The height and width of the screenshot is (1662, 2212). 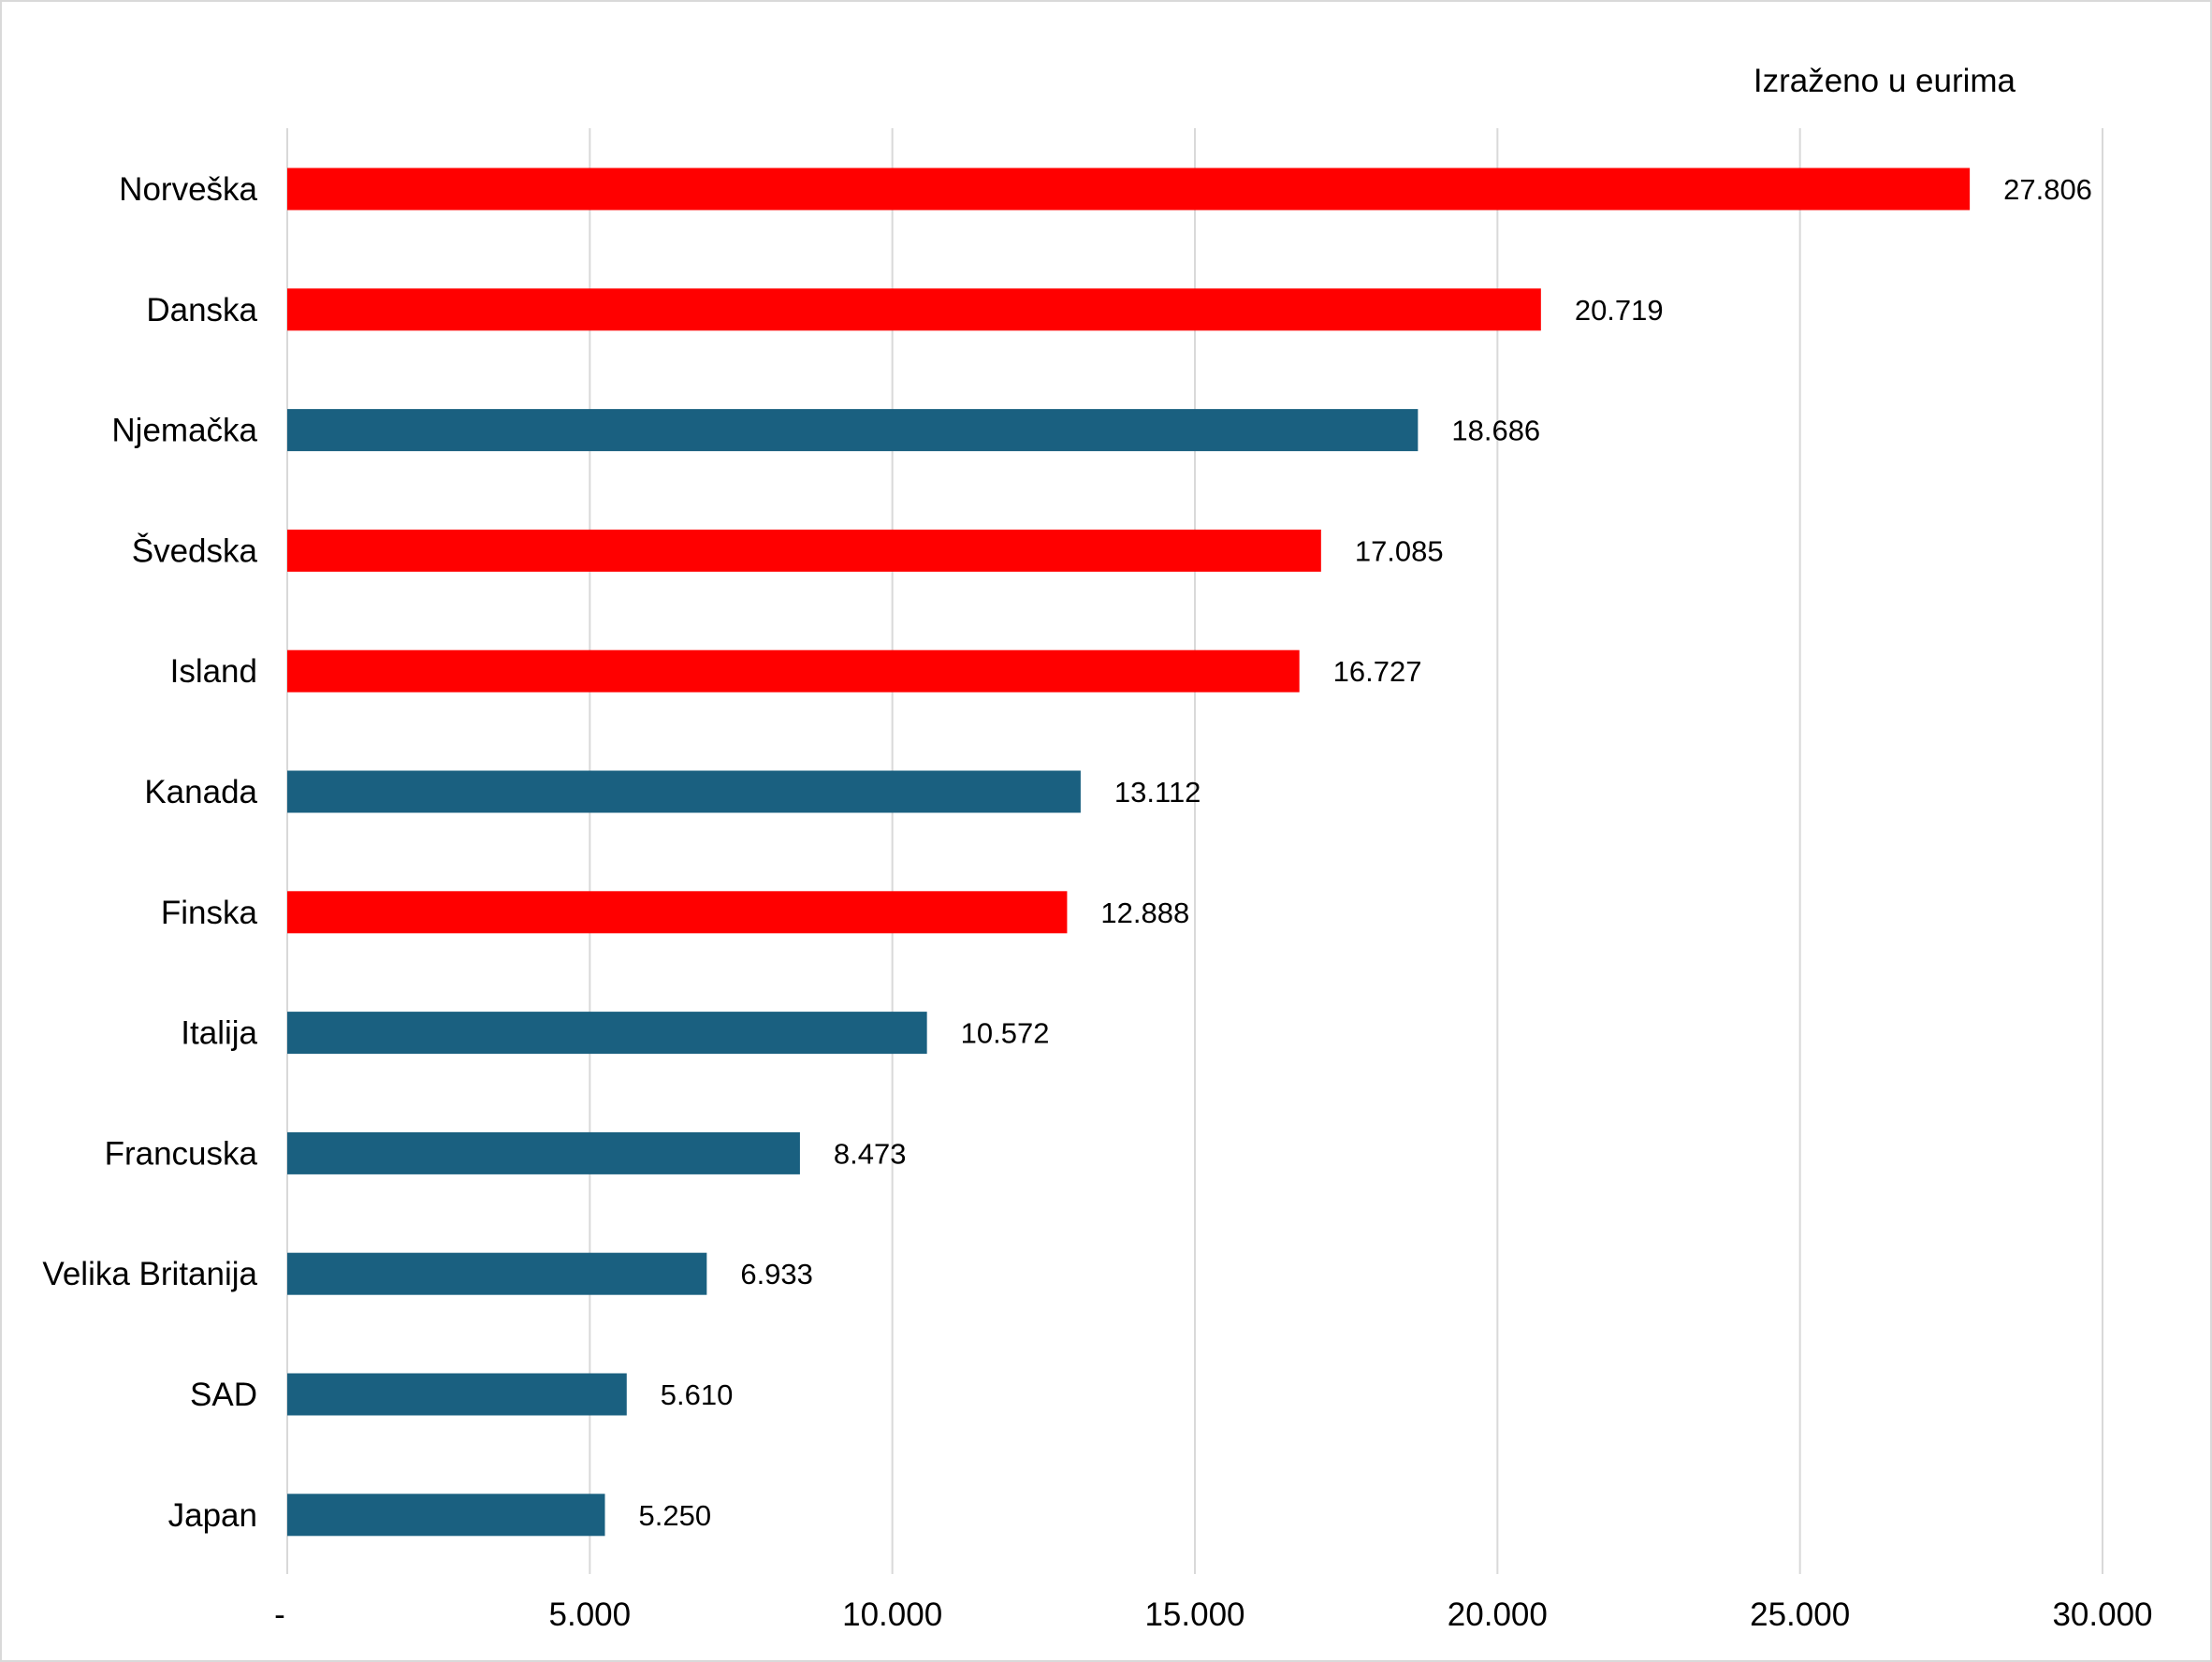 What do you see at coordinates (209, 913) in the screenshot?
I see `category-label: Finska` at bounding box center [209, 913].